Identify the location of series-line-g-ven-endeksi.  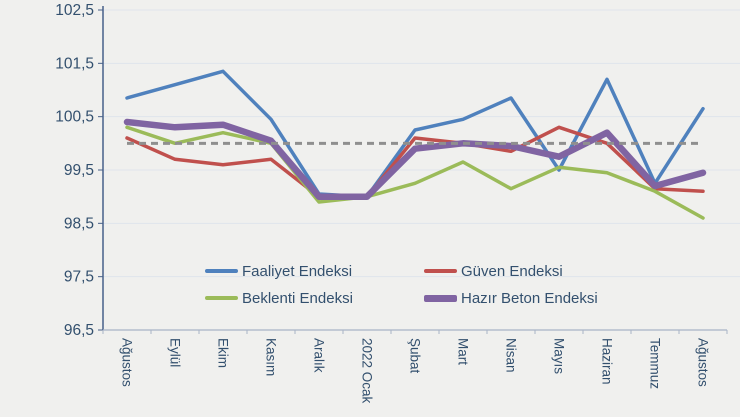
(415, 162).